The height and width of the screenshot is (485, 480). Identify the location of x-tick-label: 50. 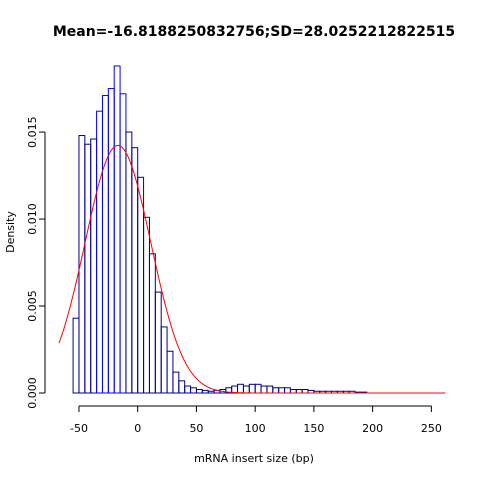
(196, 428).